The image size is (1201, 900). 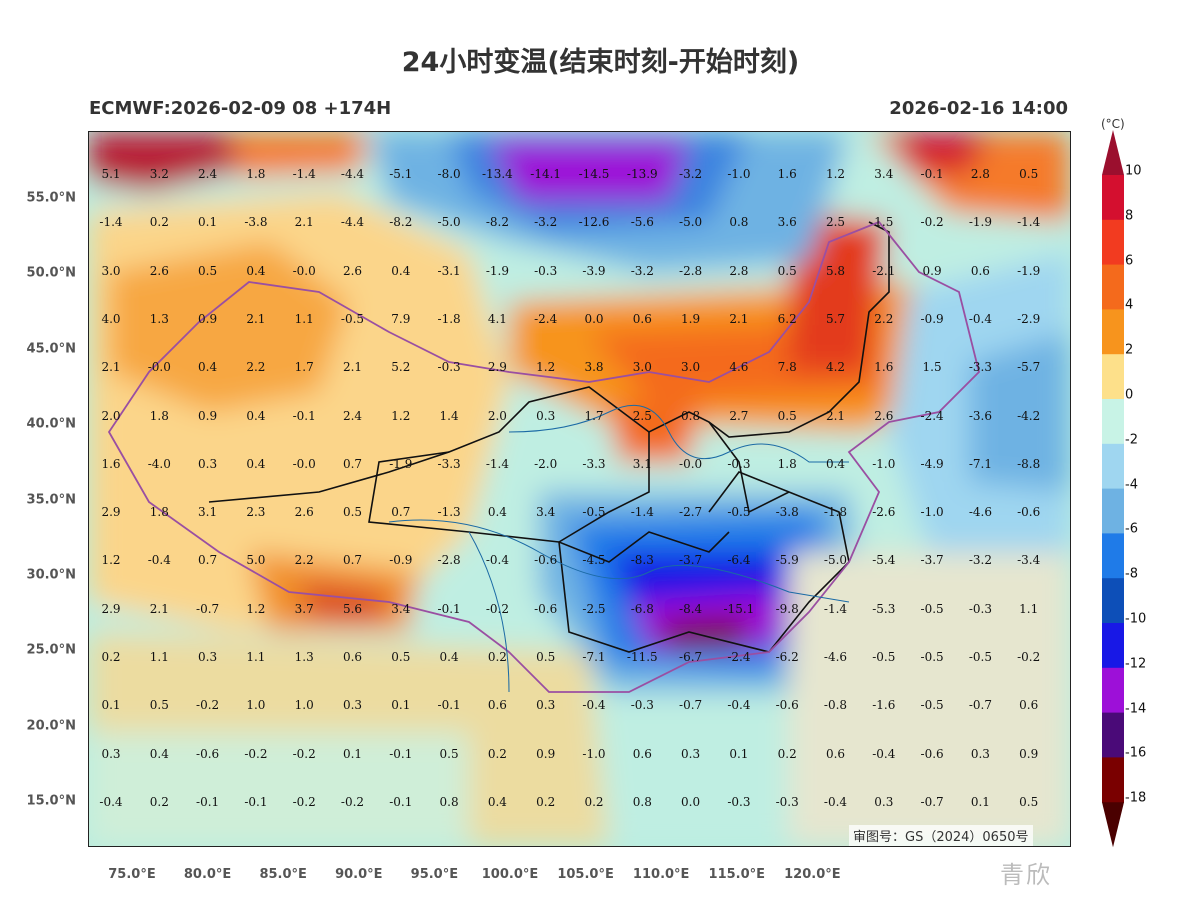 I want to click on grid-value: 7.9, so click(x=401, y=318).